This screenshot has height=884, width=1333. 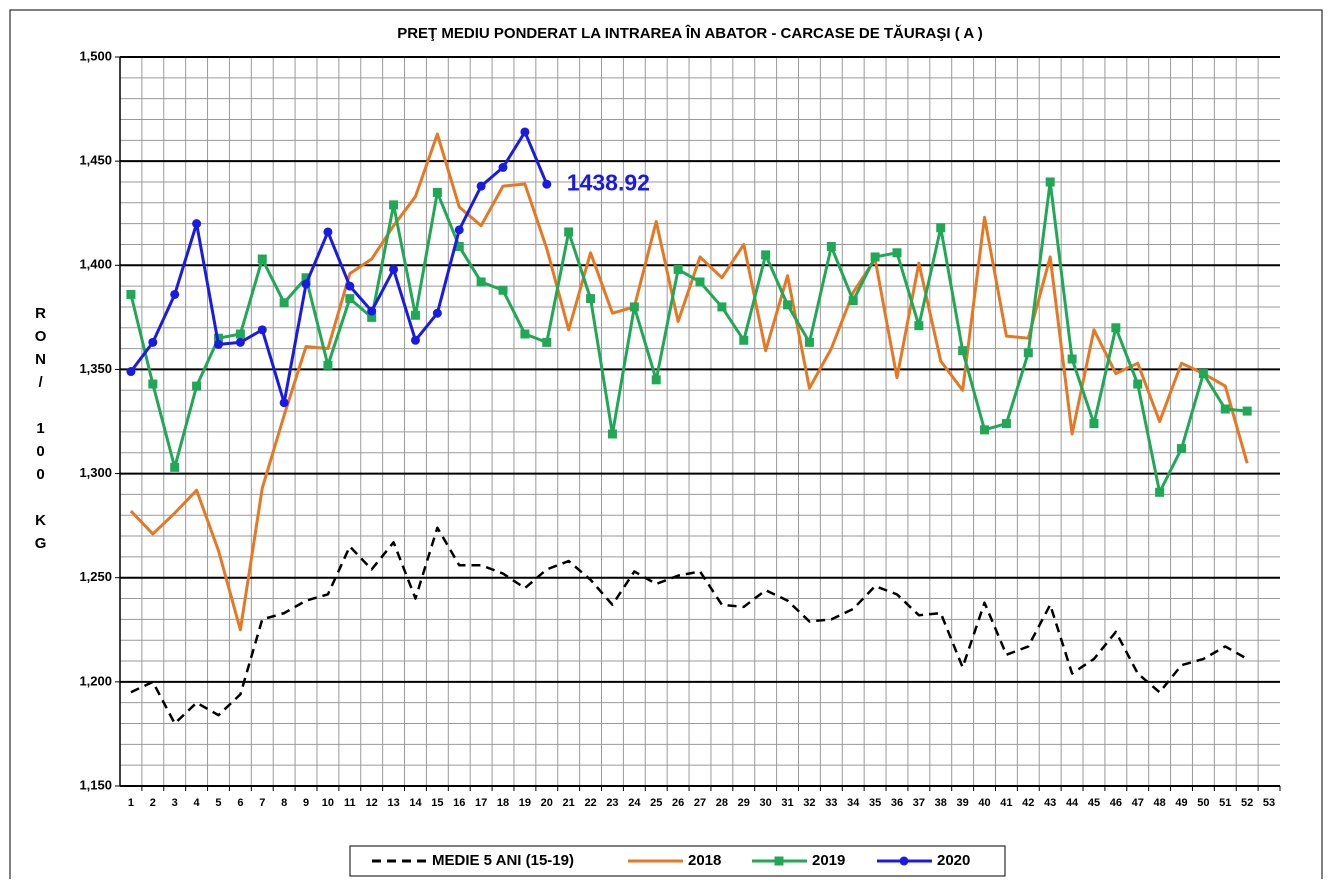 What do you see at coordinates (95, 368) in the screenshot?
I see `y-tick-label: 1,350` at bounding box center [95, 368].